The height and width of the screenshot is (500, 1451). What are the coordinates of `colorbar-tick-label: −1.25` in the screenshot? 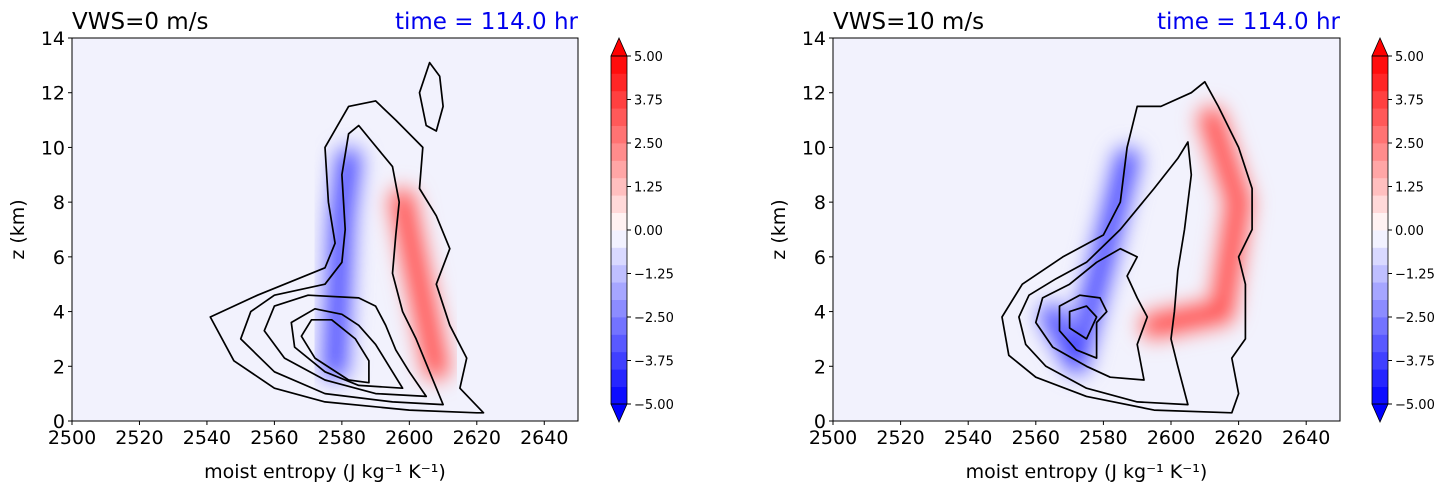 It's located at (654, 275).